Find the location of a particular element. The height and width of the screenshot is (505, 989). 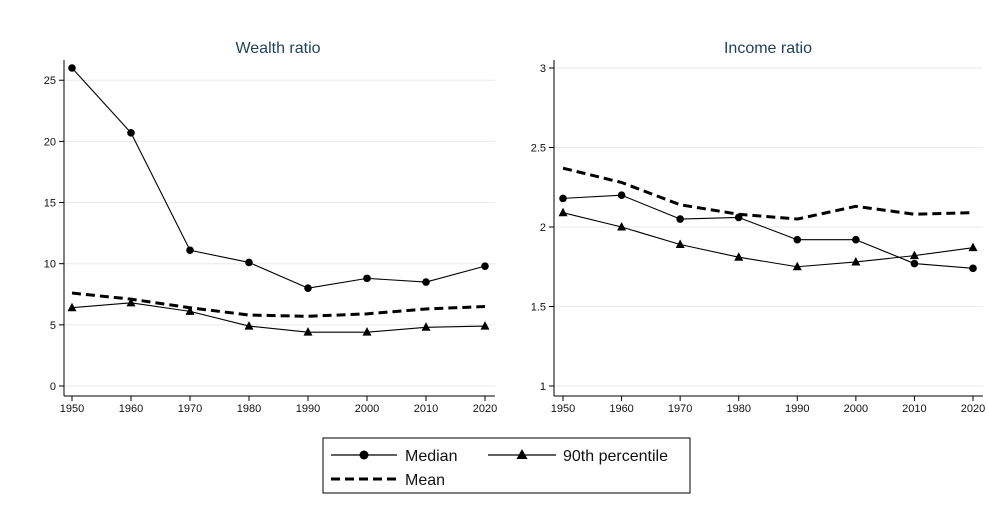

income-90th-percentile-point-1960 is located at coordinates (622, 226).